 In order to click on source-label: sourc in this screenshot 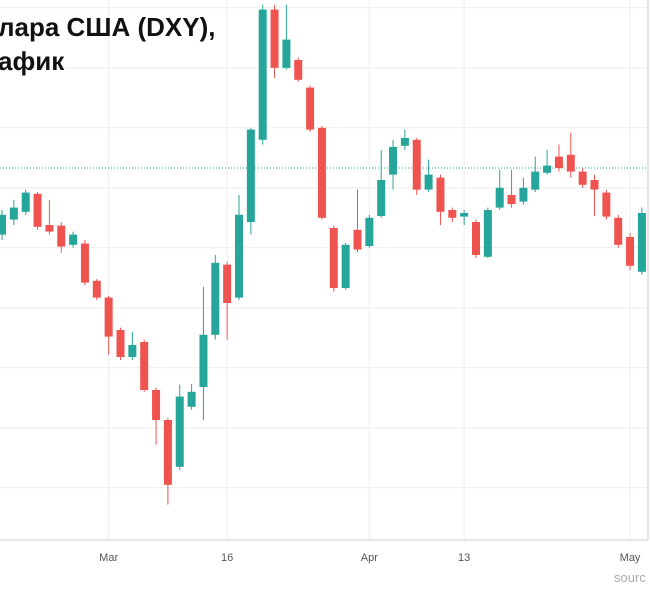, I will do `click(630, 577)`.